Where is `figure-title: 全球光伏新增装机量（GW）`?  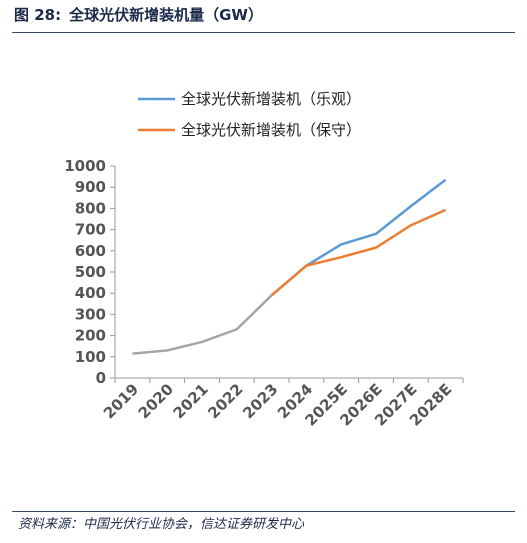 figure-title: 全球光伏新增装机量（GW） is located at coordinates (166, 15).